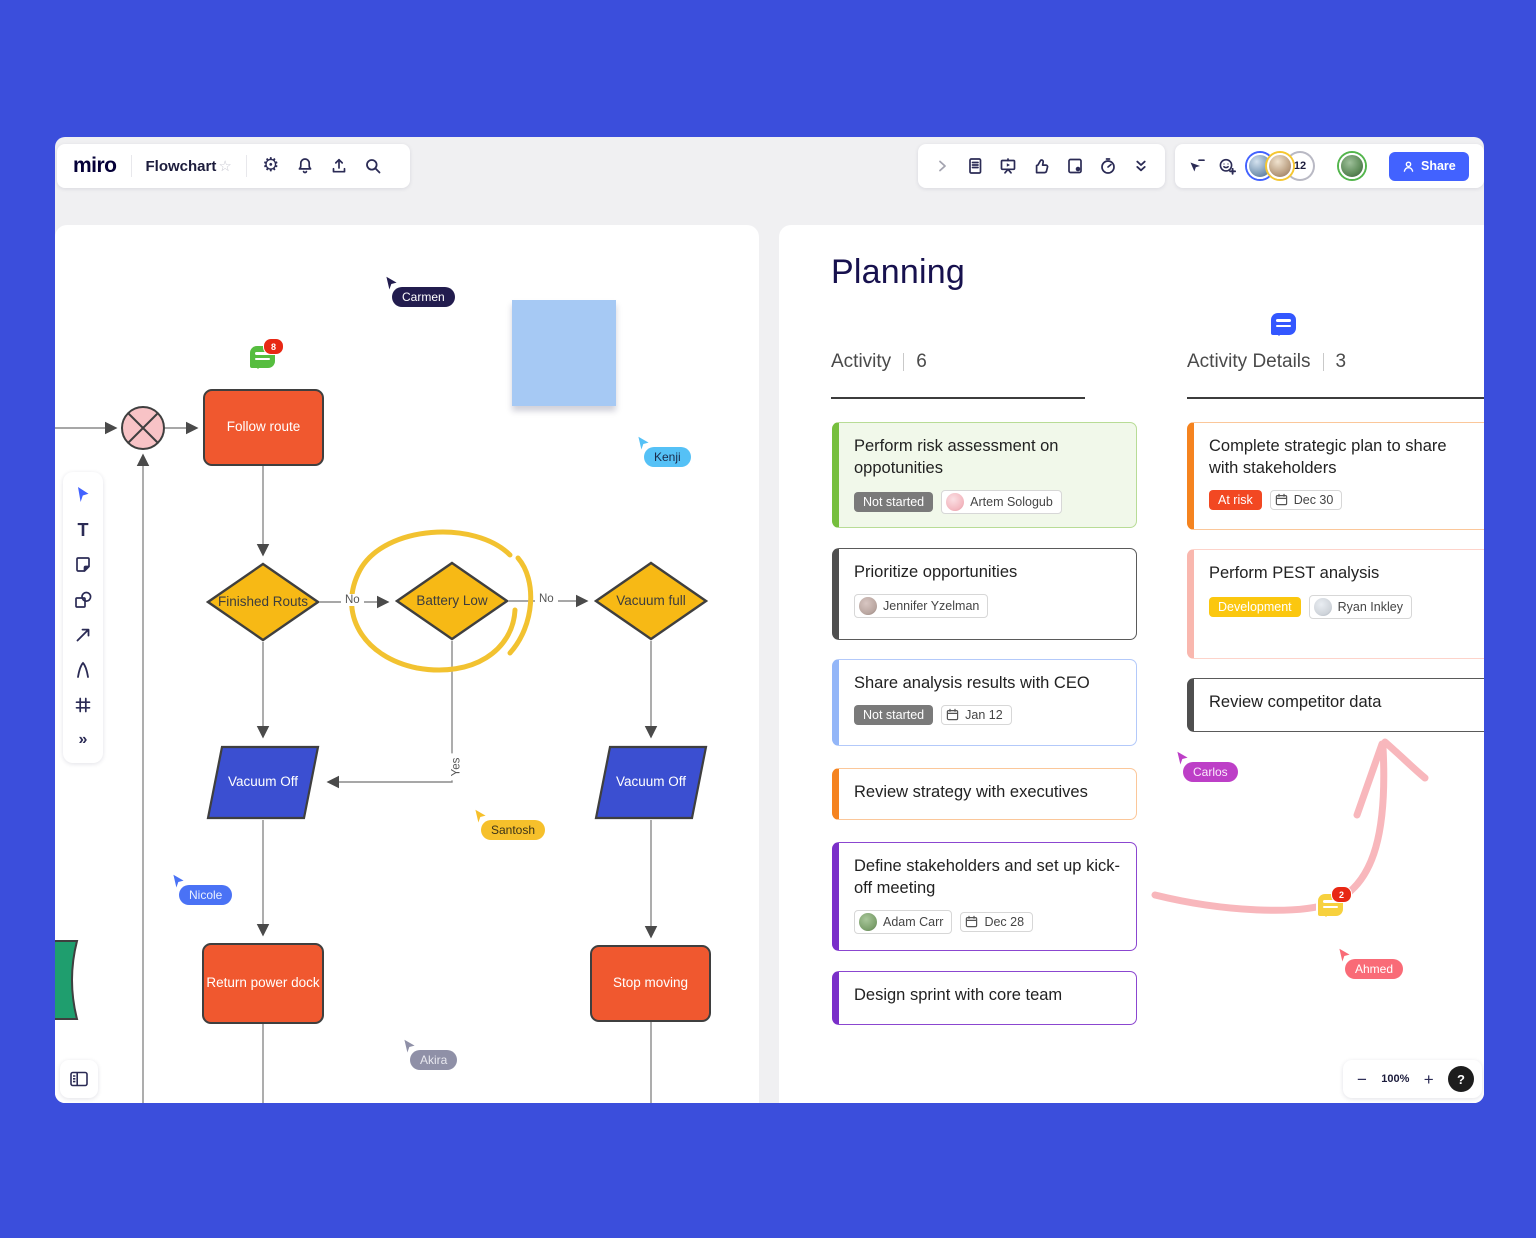 Image resolution: width=1536 pixels, height=1238 pixels. Describe the element at coordinates (921, 605) in the screenshot. I see `assignee-chip: Jennifer Yzelman` at that location.